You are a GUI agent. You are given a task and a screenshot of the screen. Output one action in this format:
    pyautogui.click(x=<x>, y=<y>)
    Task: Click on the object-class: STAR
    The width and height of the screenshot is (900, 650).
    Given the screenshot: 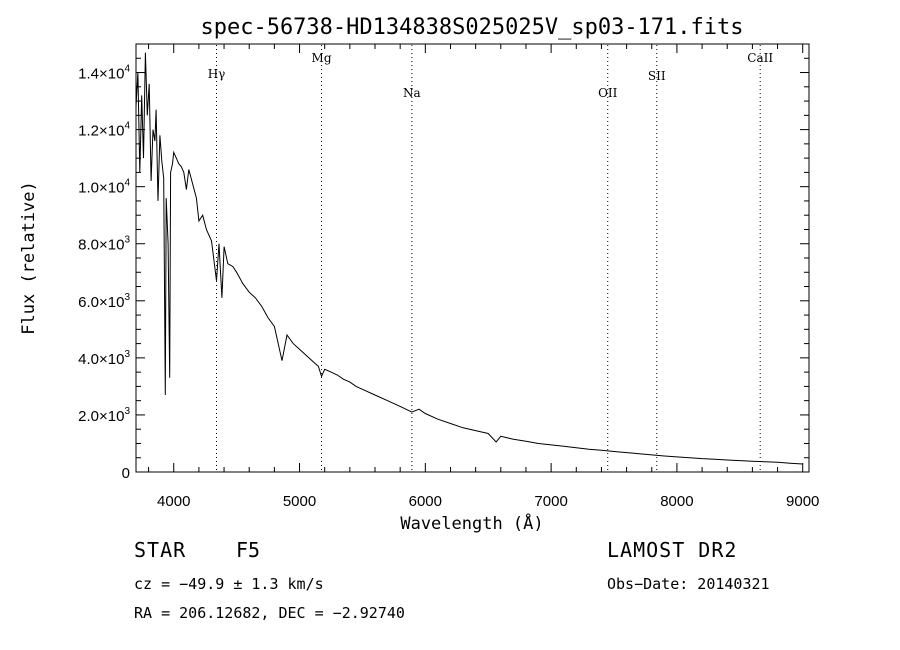 What is the action you would take?
    pyautogui.click(x=160, y=550)
    